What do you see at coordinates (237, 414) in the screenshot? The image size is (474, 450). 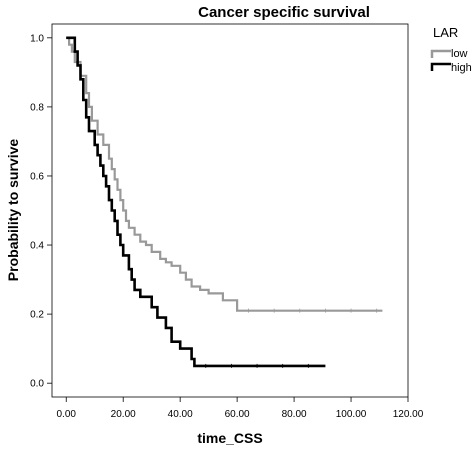 I see `x-tick-label: 60.00` at bounding box center [237, 414].